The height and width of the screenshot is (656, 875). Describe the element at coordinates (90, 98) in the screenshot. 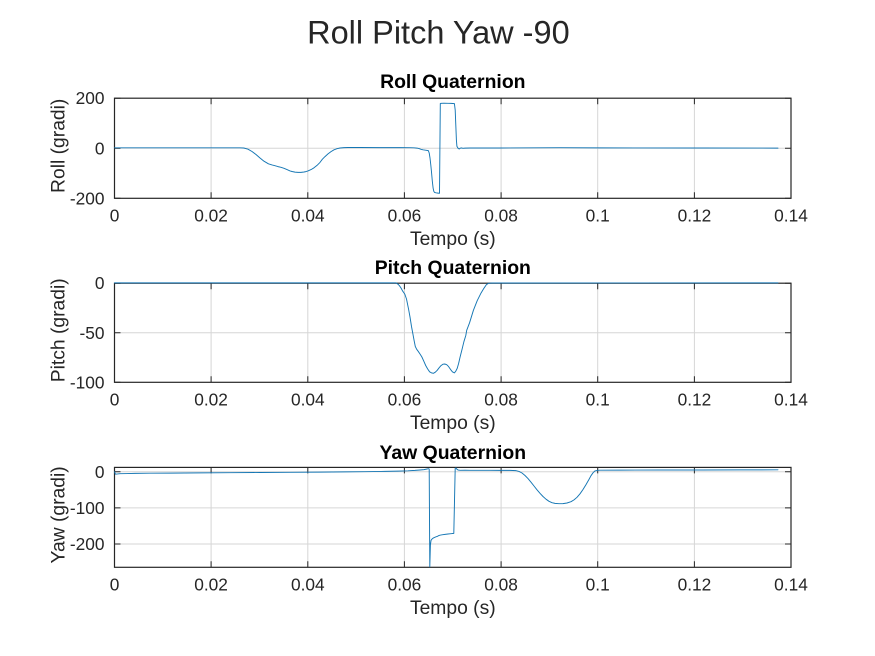

I see `svg-text: 200` at that location.